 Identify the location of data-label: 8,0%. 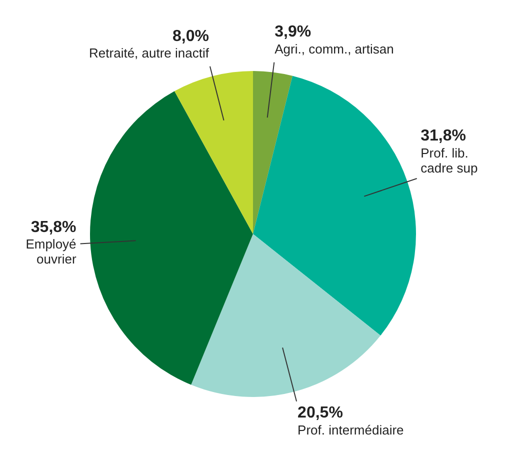
(190, 36).